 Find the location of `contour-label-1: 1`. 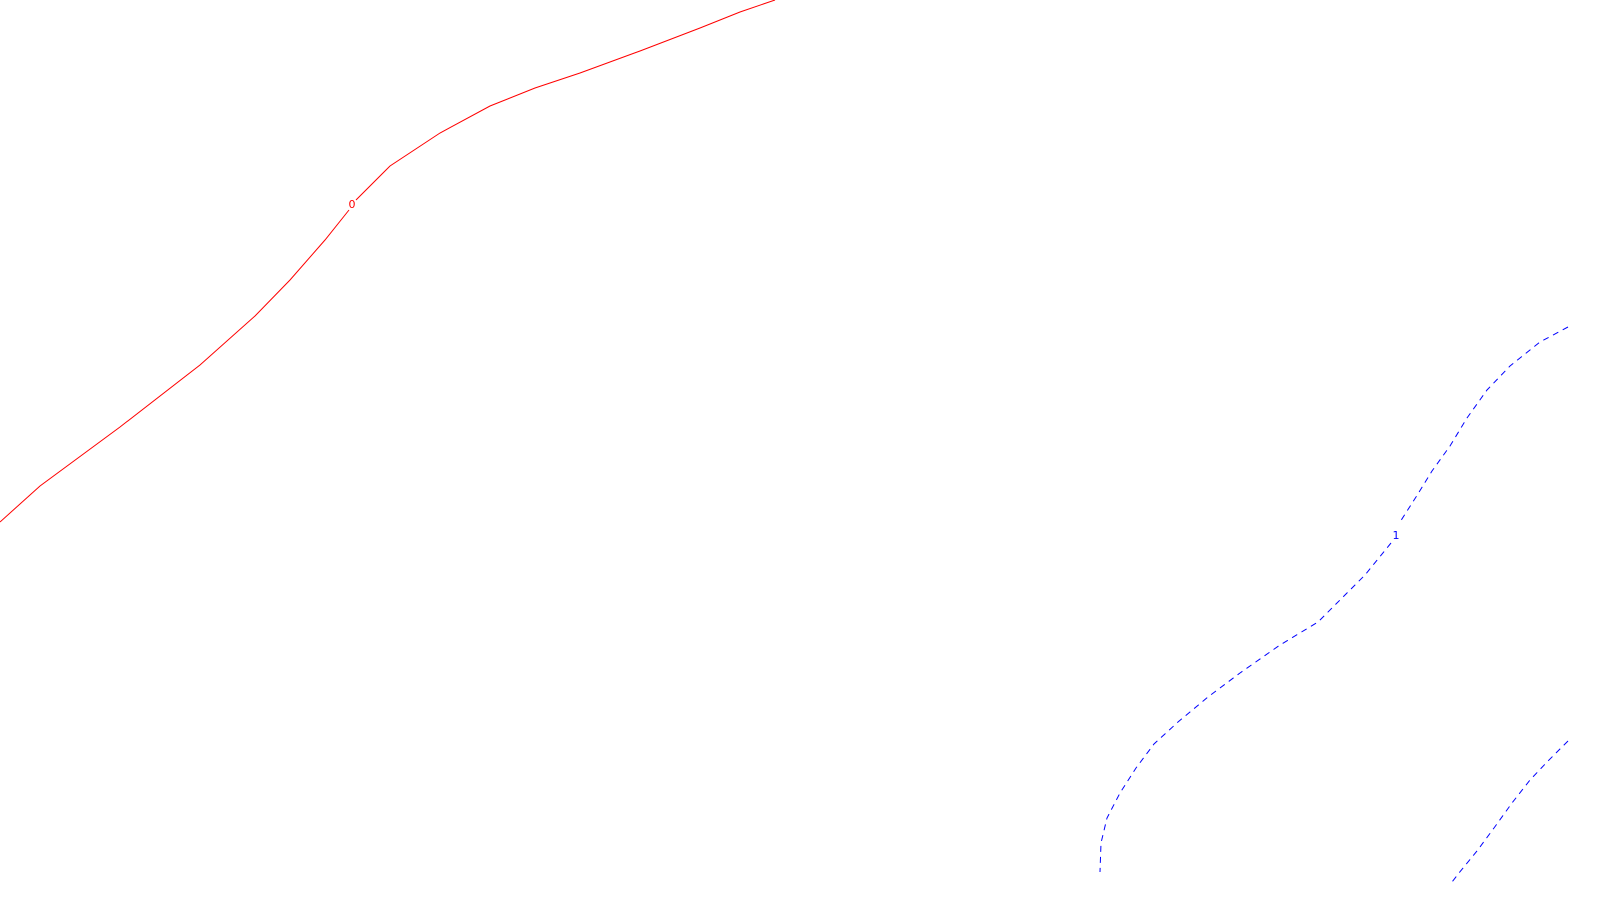

contour-label-1: 1 is located at coordinates (1396, 535).